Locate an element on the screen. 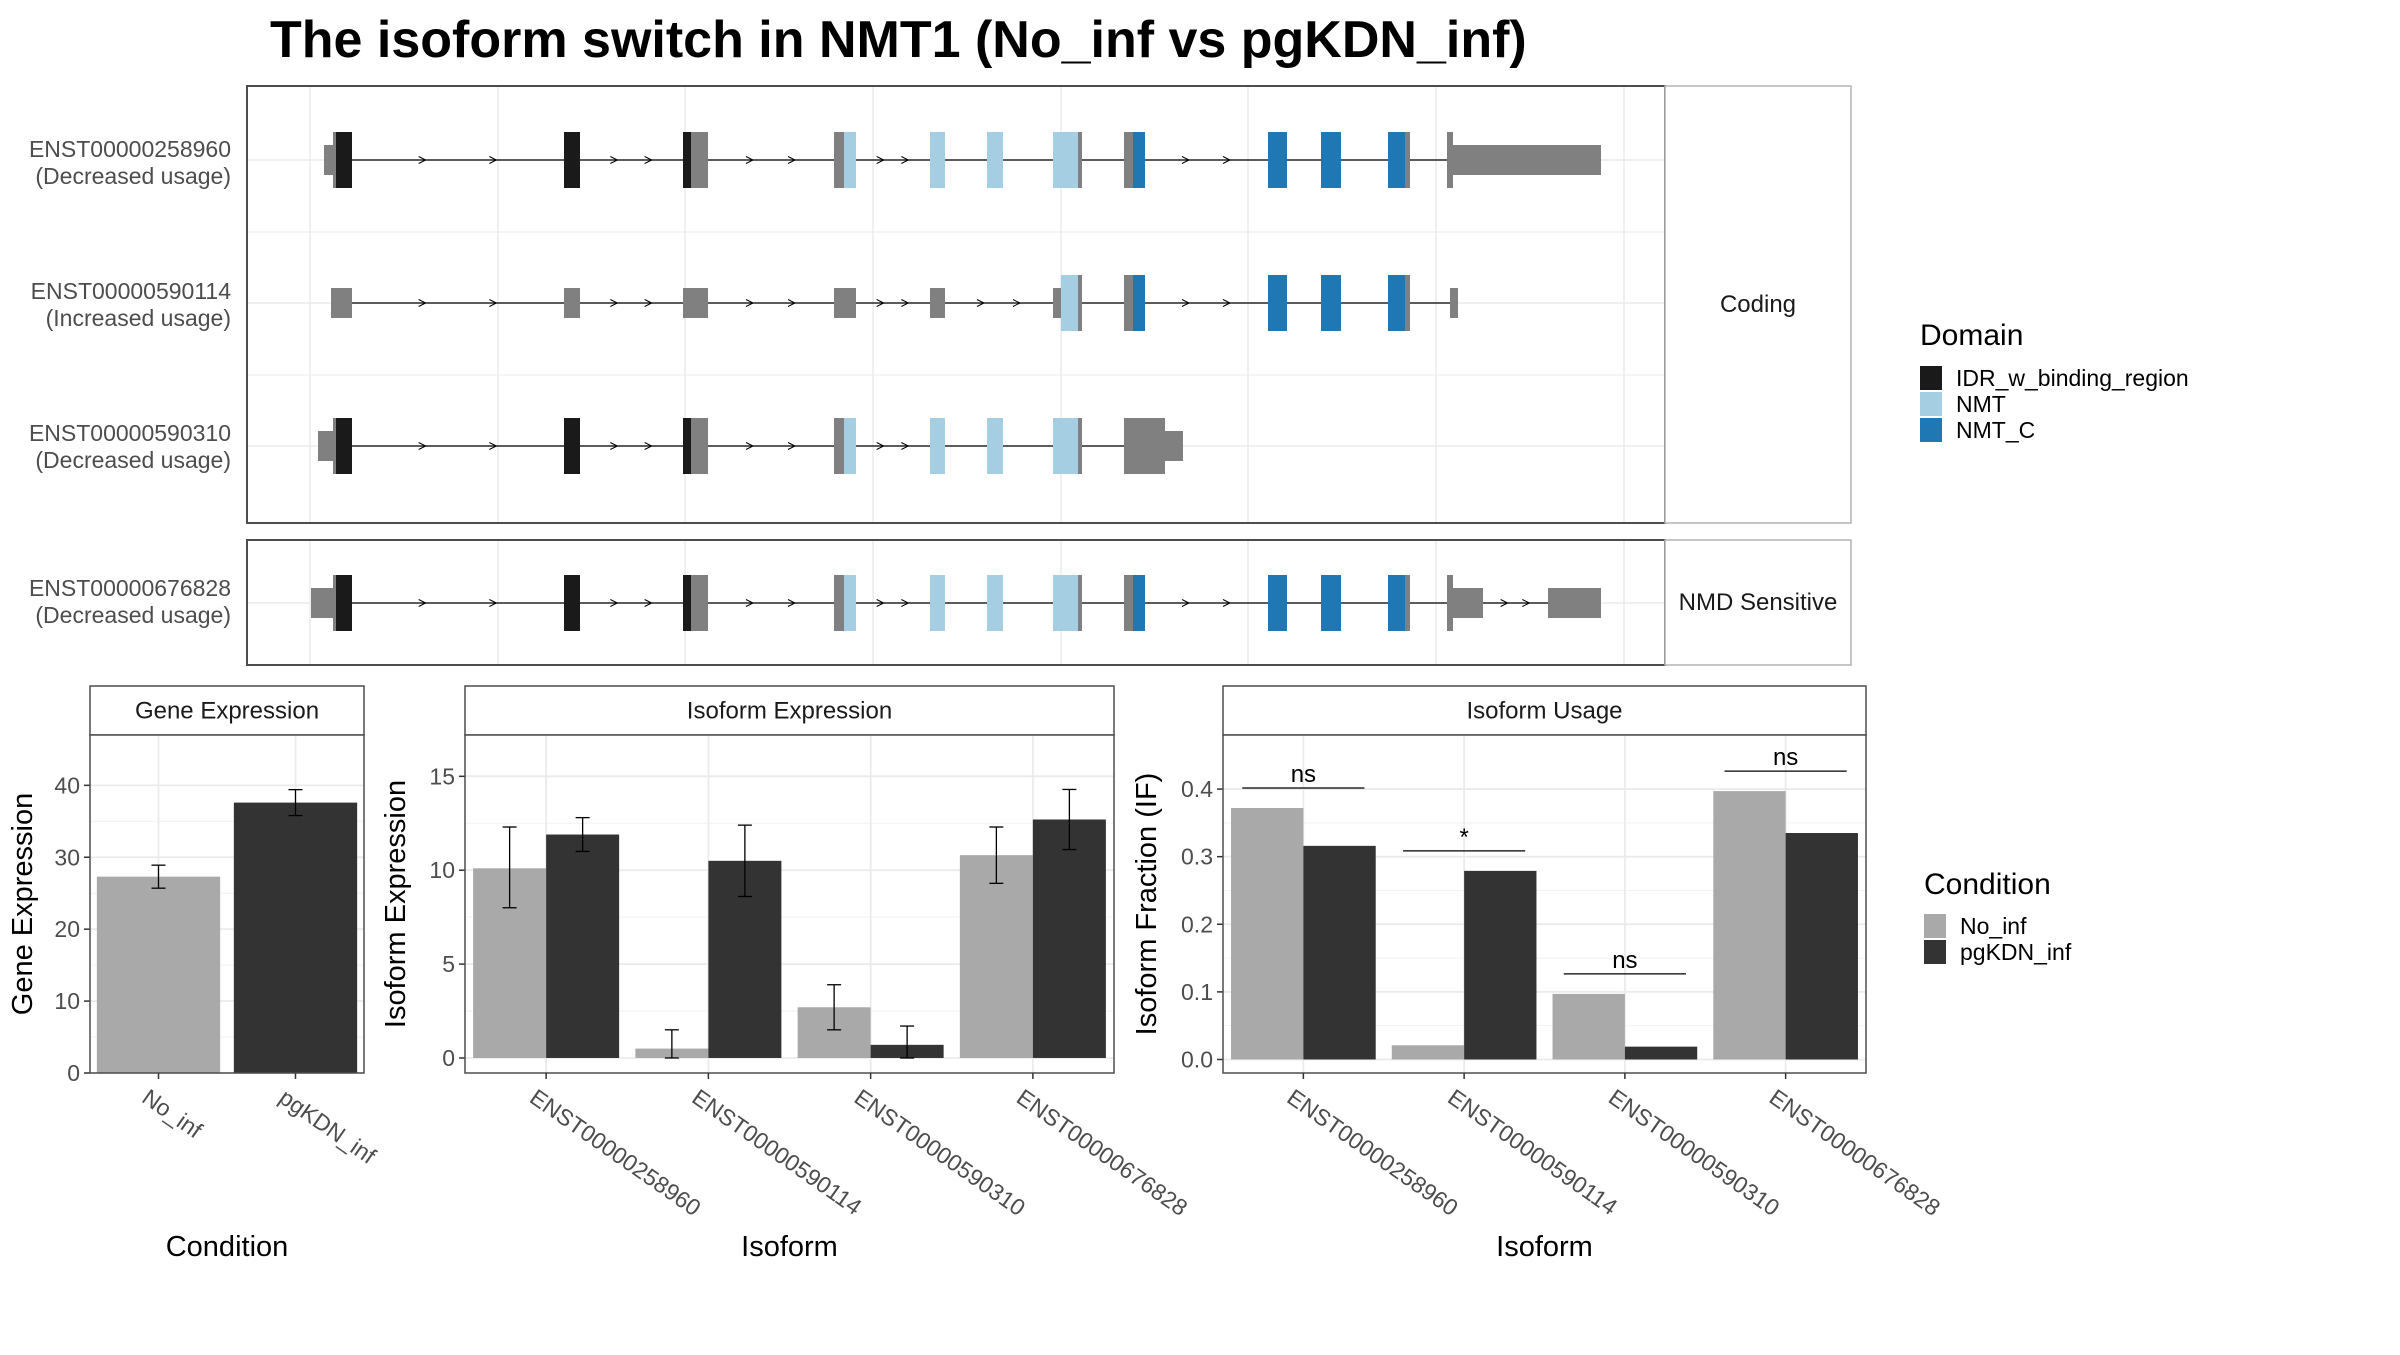 This screenshot has width=2400, height=1355. y-tick-label: 10 is located at coordinates (442, 870).